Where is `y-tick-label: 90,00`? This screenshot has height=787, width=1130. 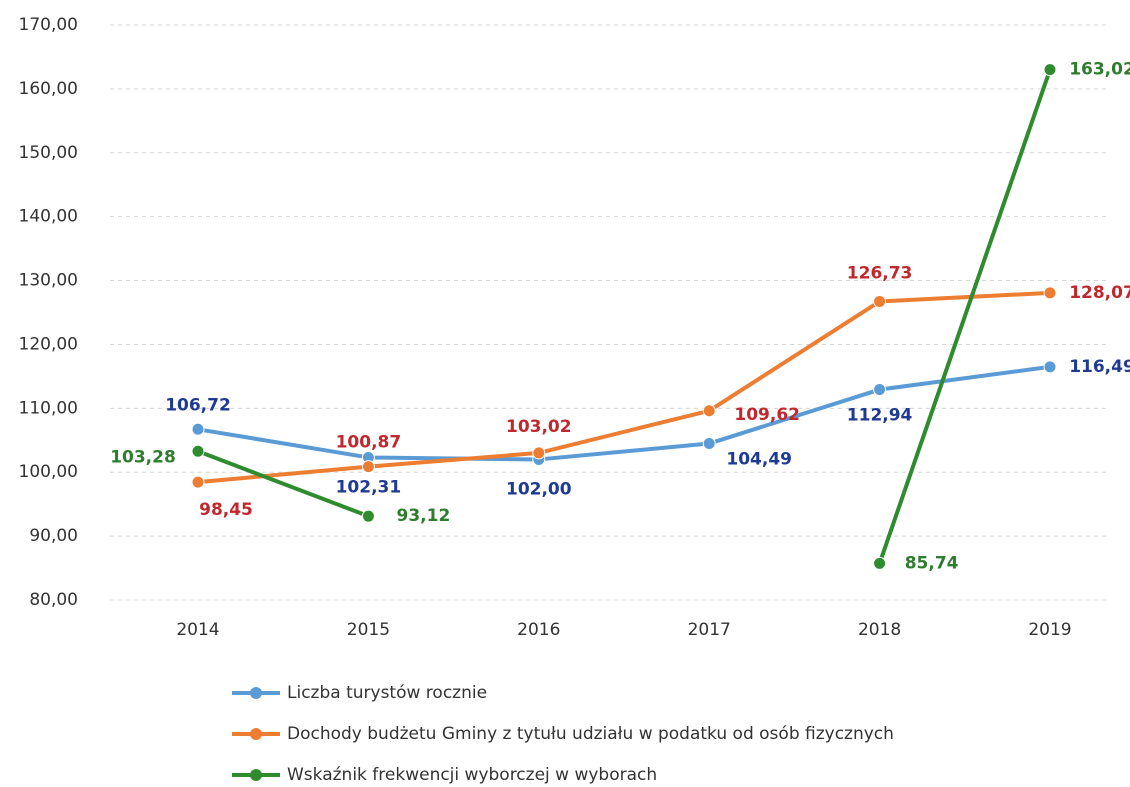 y-tick-label: 90,00 is located at coordinates (53, 536).